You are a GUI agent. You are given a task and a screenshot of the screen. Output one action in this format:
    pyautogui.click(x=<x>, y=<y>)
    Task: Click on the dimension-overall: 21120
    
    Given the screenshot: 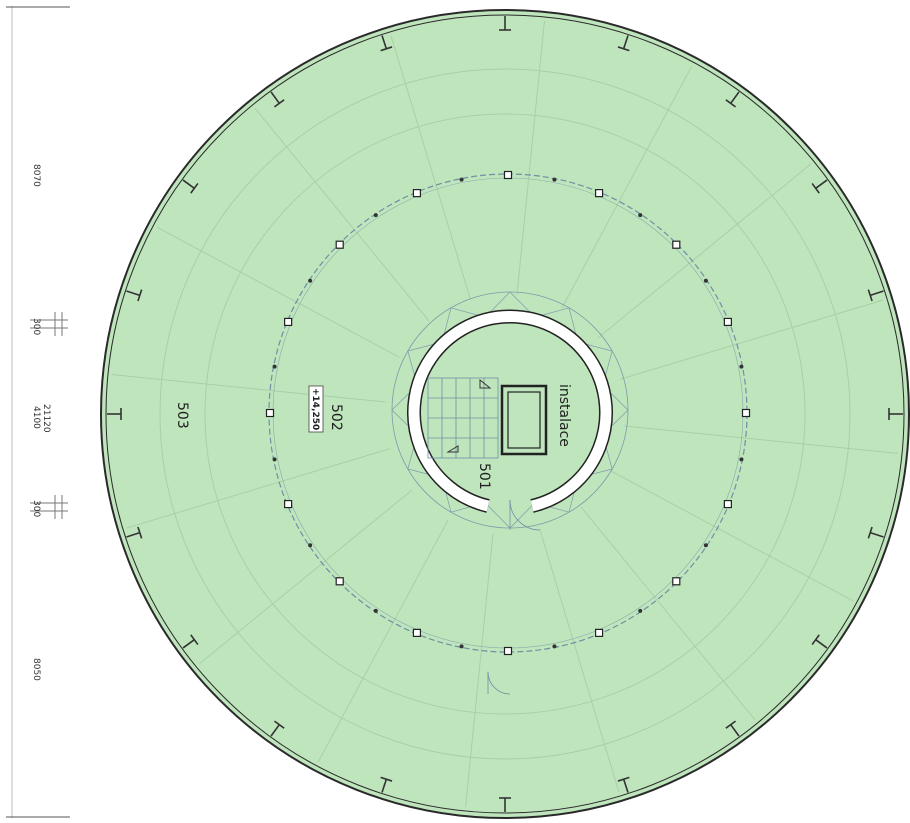 What is the action you would take?
    pyautogui.click(x=46, y=418)
    